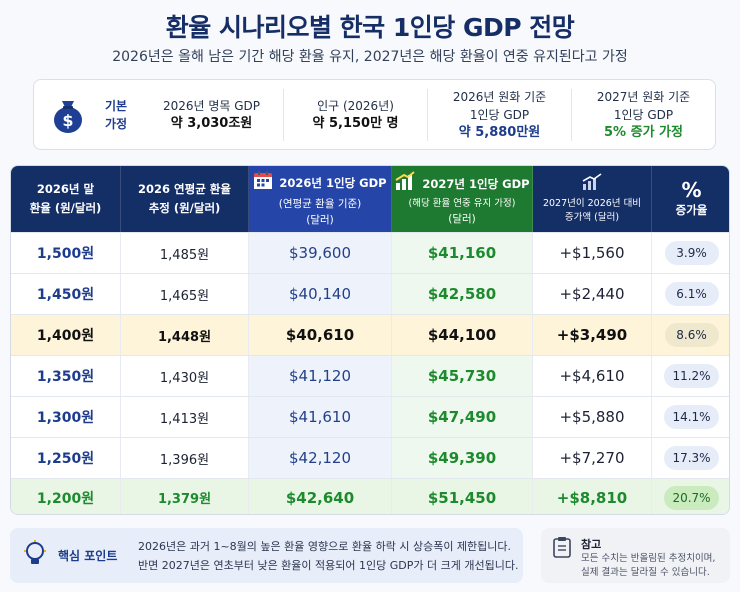 The width and height of the screenshot is (740, 592). What do you see at coordinates (355, 114) in the screenshot?
I see `assumption-population: 인구 (2026년) 약 5,150만 명` at bounding box center [355, 114].